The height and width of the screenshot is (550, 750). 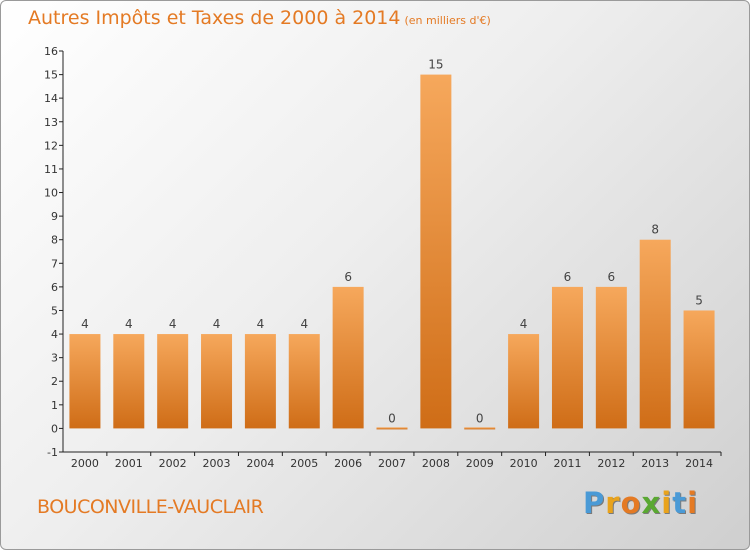 What do you see at coordinates (567, 463) in the screenshot?
I see `x-tick-label: 2011` at bounding box center [567, 463].